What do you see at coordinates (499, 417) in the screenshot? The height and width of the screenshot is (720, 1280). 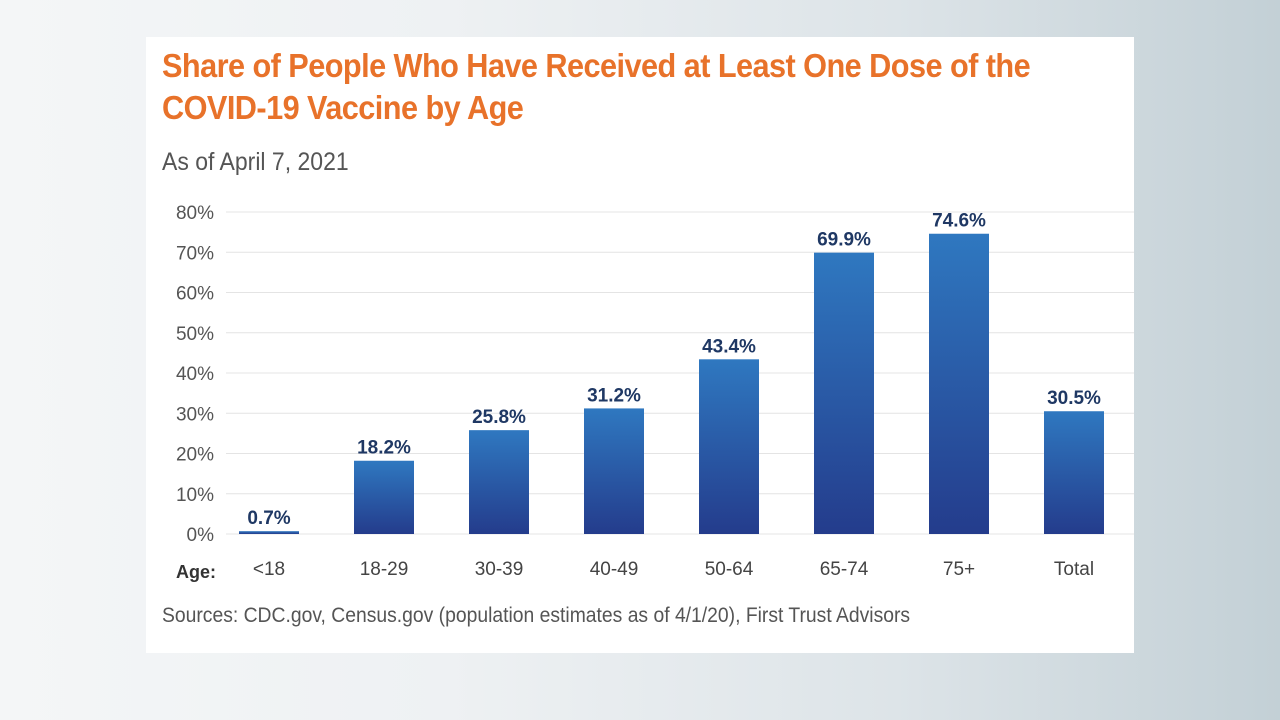 I see `data-label: 25.8%` at bounding box center [499, 417].